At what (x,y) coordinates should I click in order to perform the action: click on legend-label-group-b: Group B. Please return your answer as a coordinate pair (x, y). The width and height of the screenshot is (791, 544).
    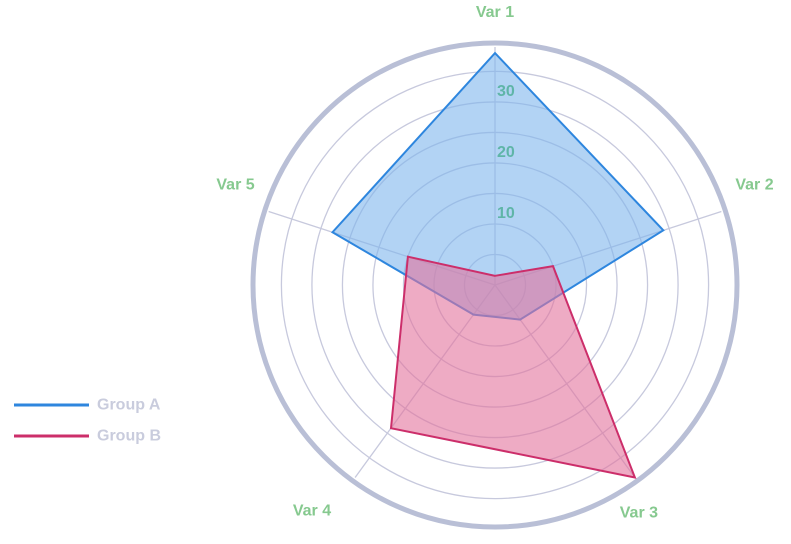
    Looking at the image, I should click on (129, 436).